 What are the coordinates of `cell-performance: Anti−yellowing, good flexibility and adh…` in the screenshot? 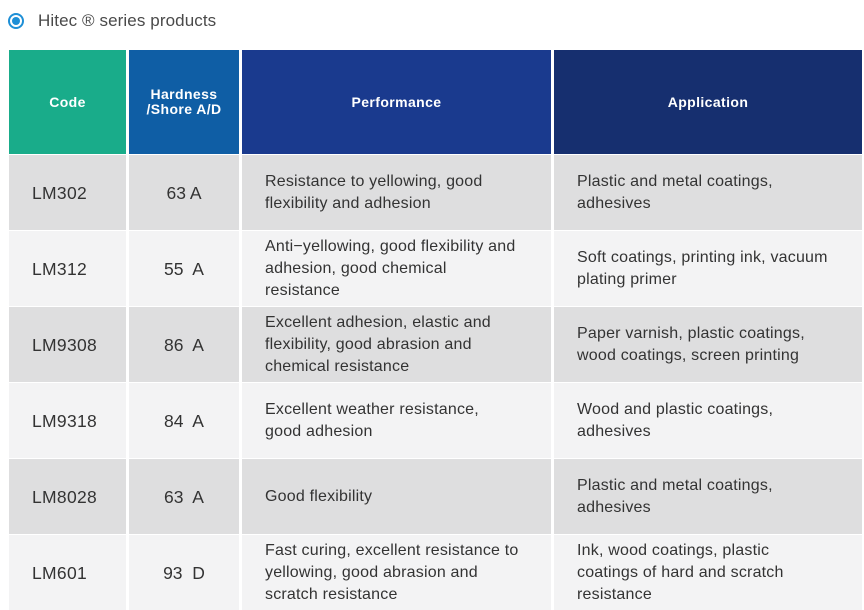 It's located at (396, 268).